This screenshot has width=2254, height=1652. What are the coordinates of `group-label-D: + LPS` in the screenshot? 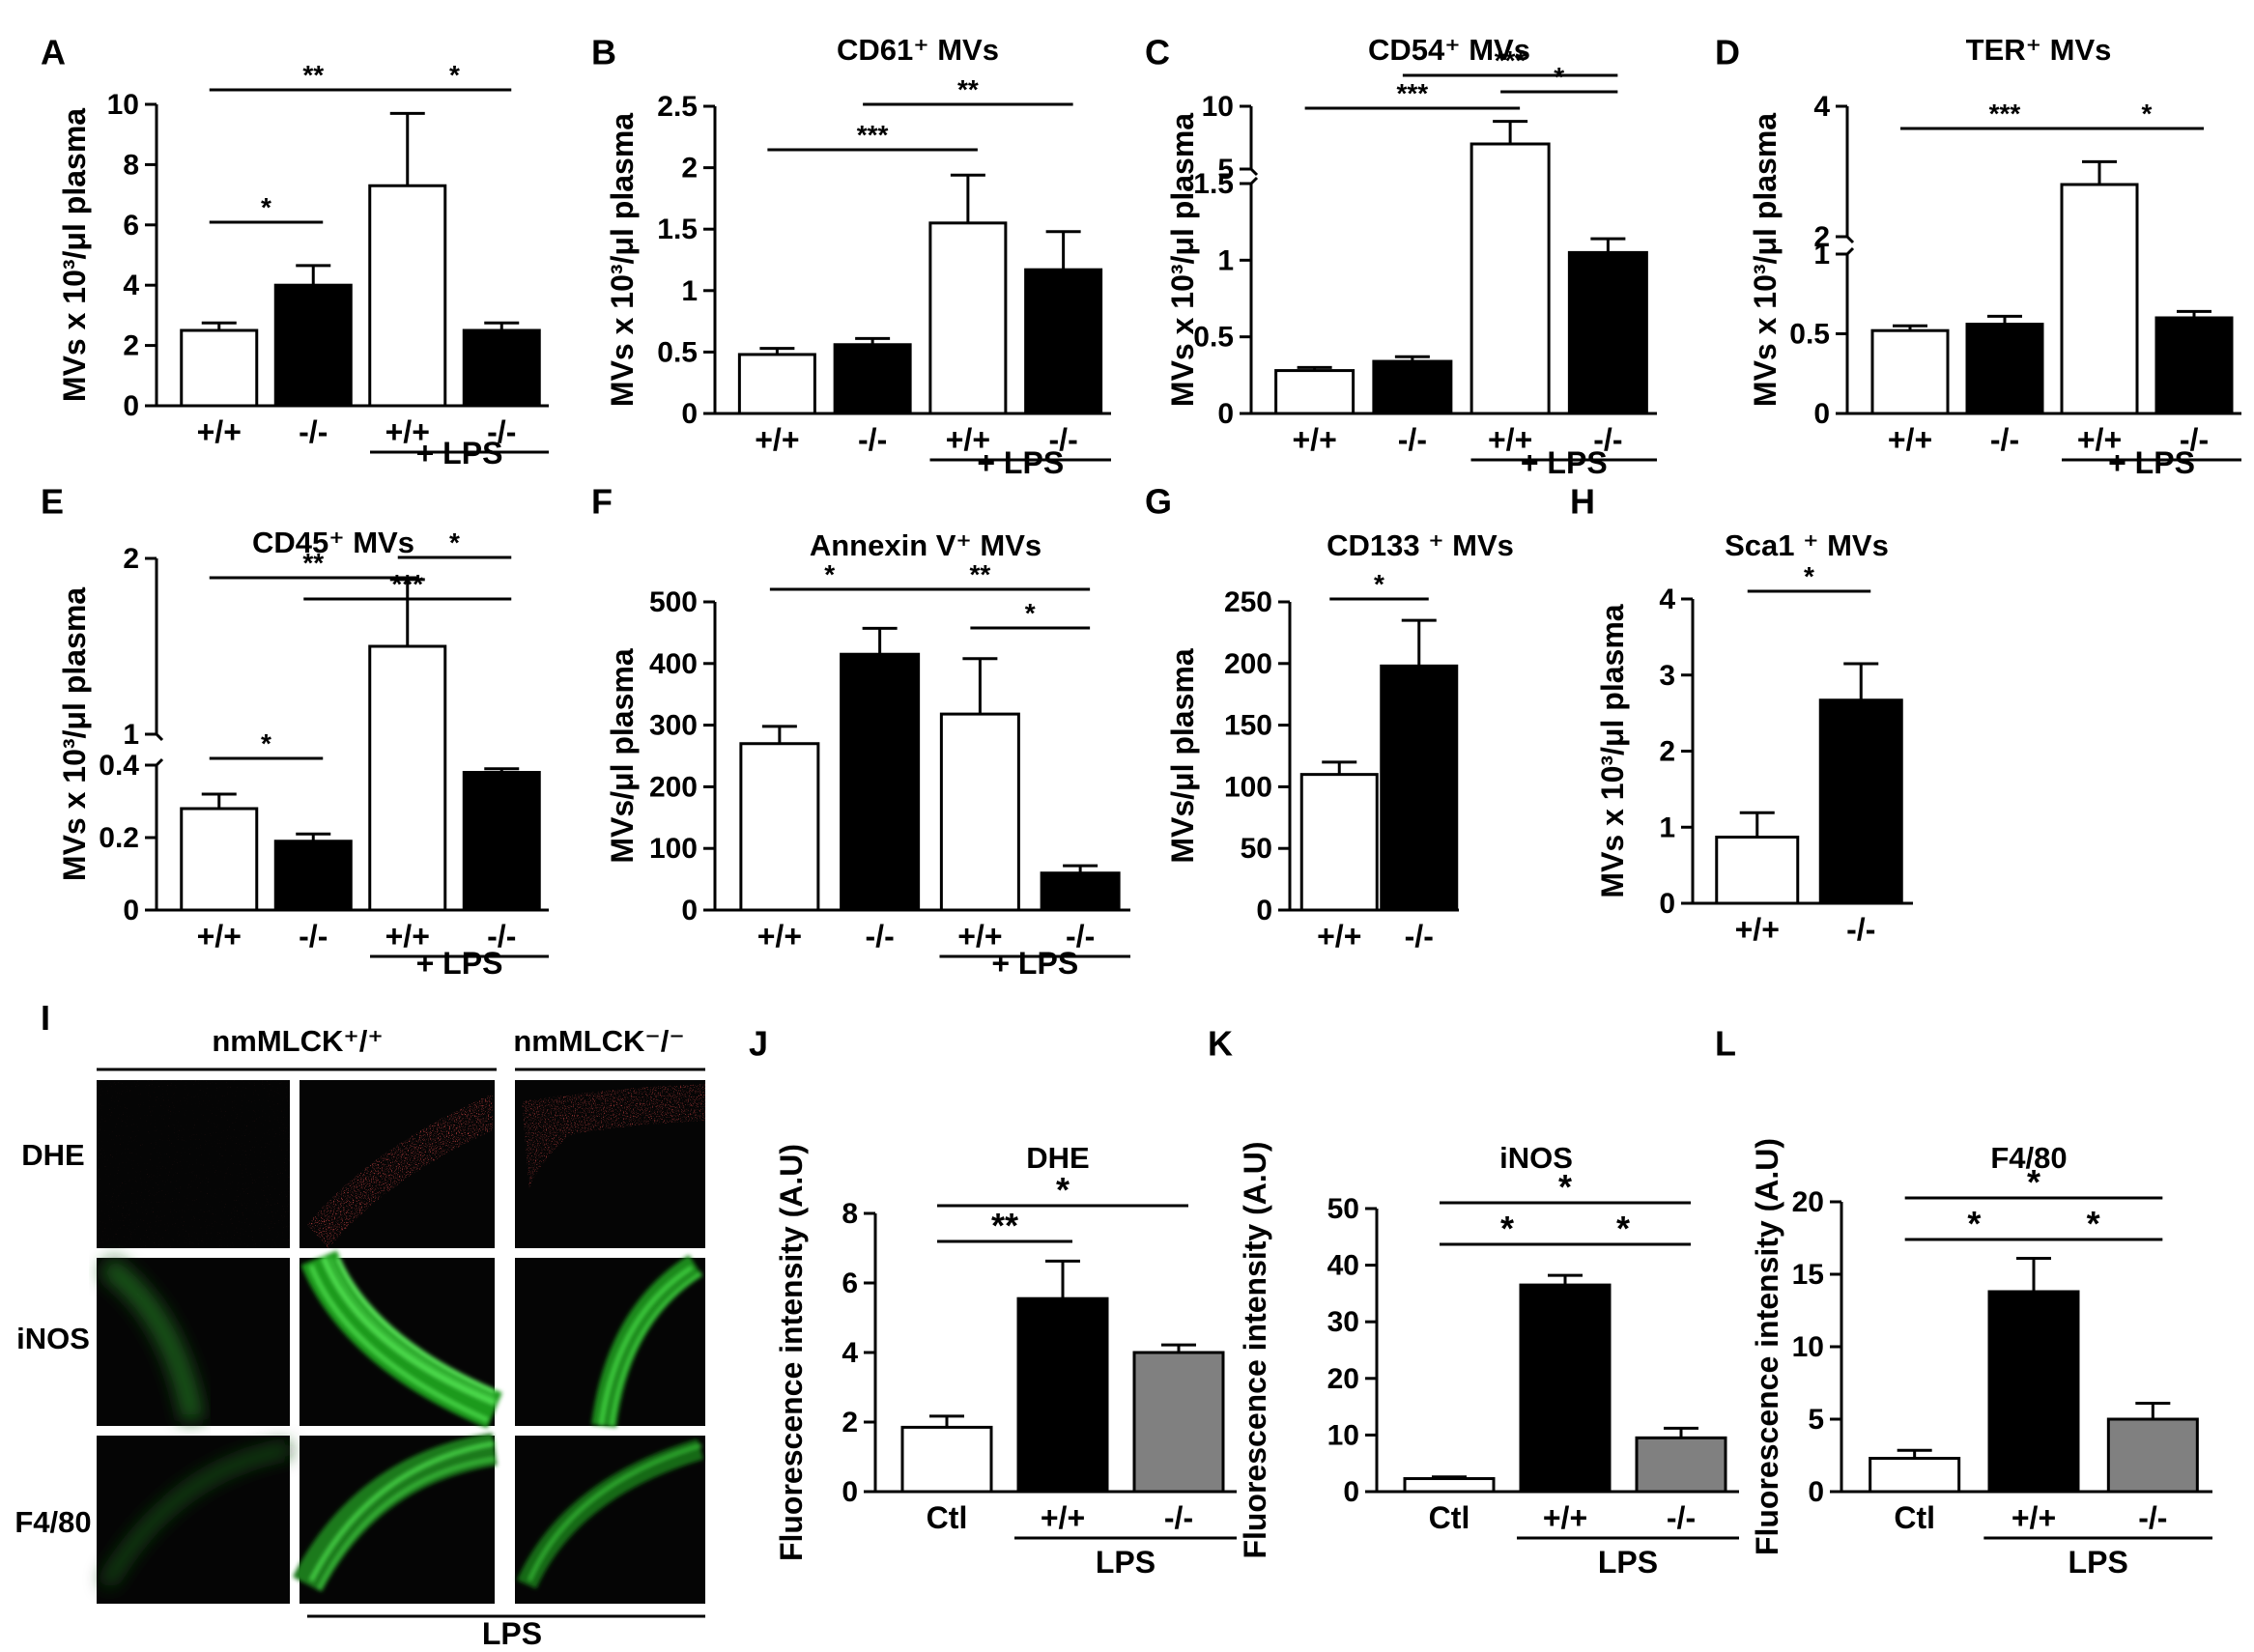 It's located at (2151, 462).